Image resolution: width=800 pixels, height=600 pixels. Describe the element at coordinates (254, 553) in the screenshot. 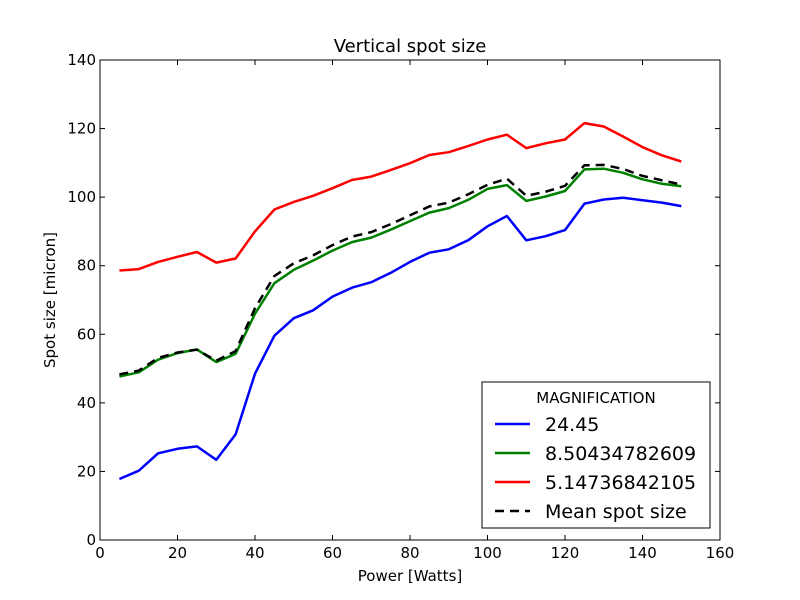

I see `x-tick-label: 40` at that location.